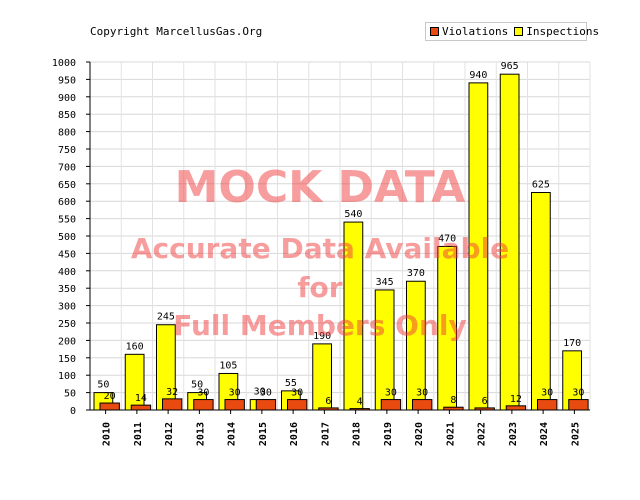 The width and height of the screenshot is (640, 500). Describe the element at coordinates (578, 405) in the screenshot. I see `bar-violations-2025` at that location.